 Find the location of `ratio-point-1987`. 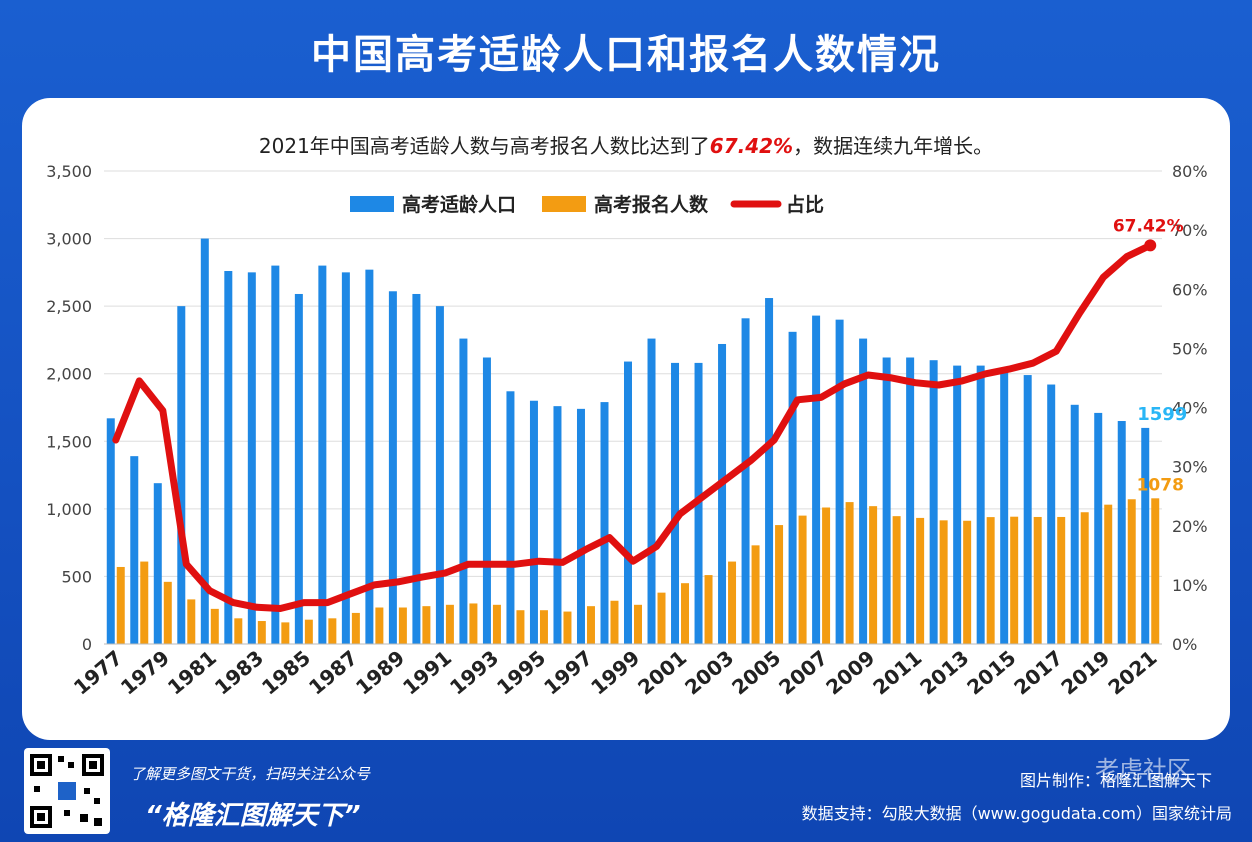

ratio-point-1987 is located at coordinates (350, 593).